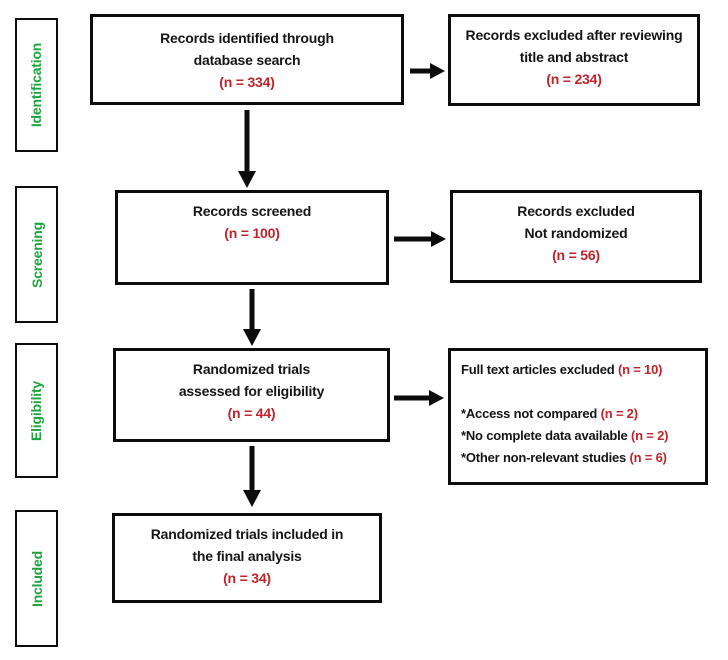  I want to click on stage-label-eligibility: Eligibility, so click(36, 410).